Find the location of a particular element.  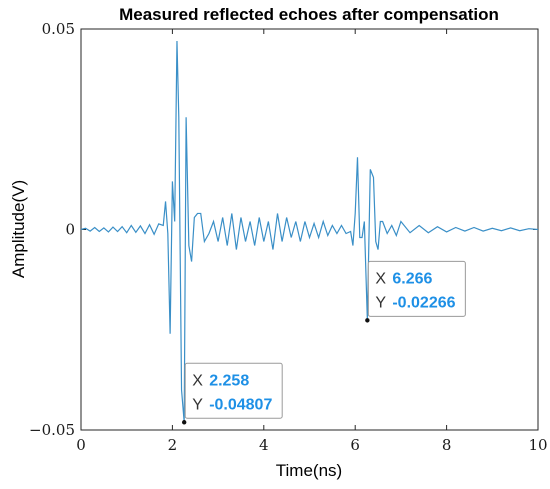

y-tick-label: −0.05 is located at coordinates (52, 430).